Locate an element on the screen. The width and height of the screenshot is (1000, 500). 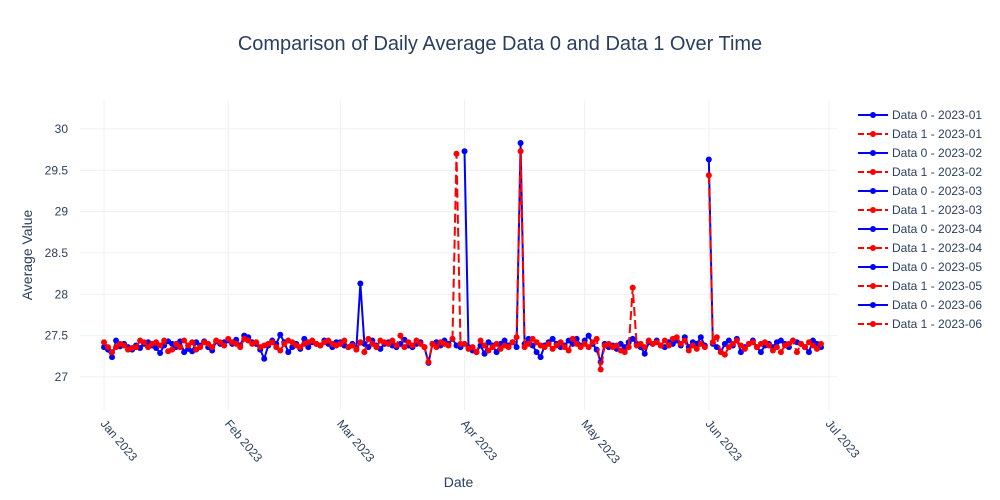
legend-item: Data 1 - 2023-01 is located at coordinates (920, 134).